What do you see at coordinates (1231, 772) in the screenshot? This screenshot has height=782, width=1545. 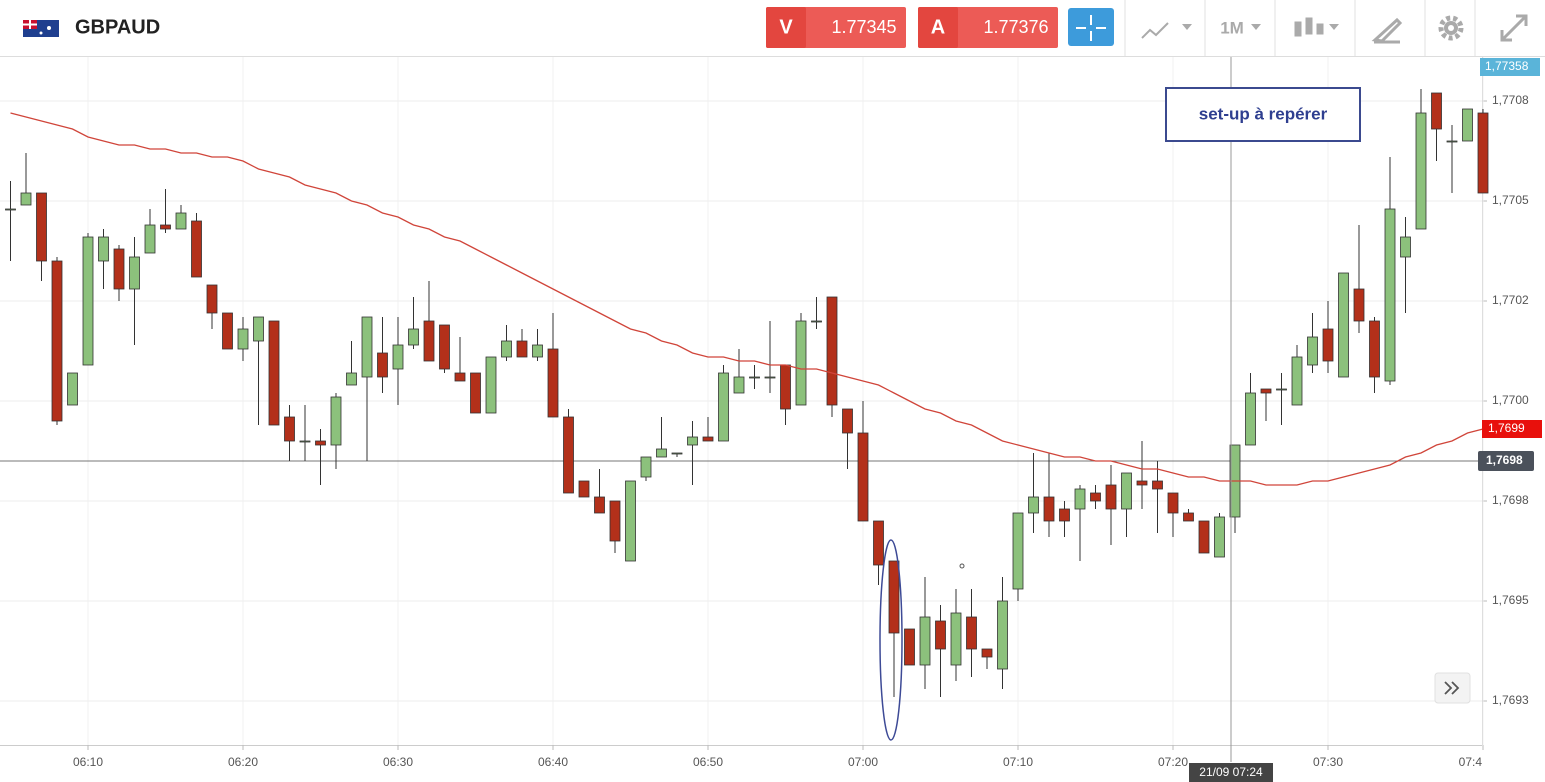 I see `crosshair-label: 21/09 07:24` at bounding box center [1231, 772].